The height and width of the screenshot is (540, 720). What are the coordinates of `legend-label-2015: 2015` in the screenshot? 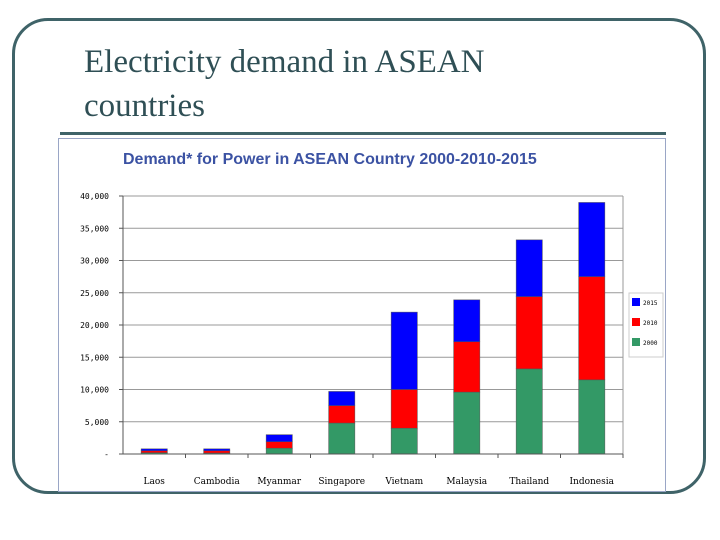 It's located at (650, 303).